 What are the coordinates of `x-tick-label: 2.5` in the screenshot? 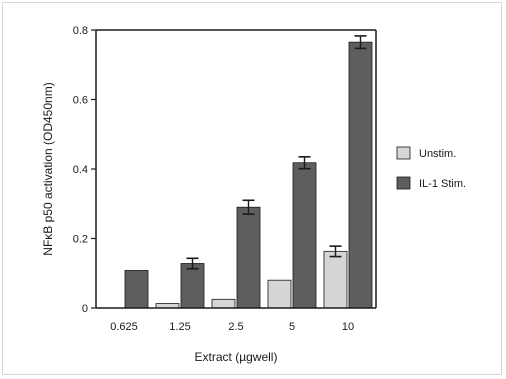 It's located at (235, 327).